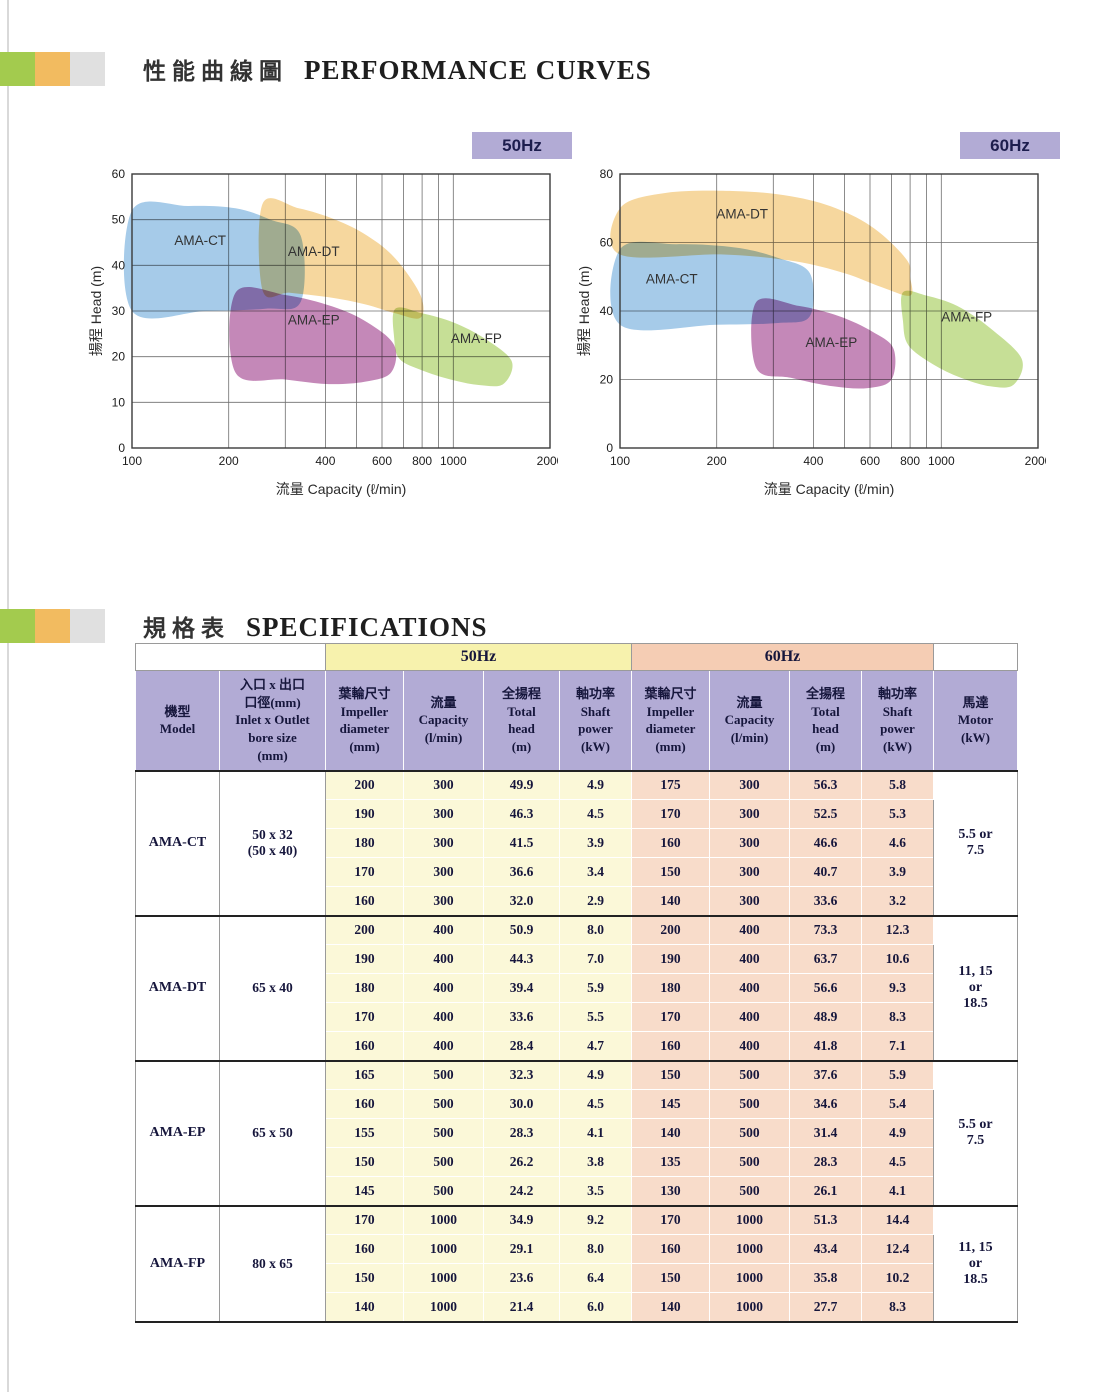 Image resolution: width=1099 pixels, height=1392 pixels. I want to click on value-cell-60hz: 1000, so click(749, 1249).